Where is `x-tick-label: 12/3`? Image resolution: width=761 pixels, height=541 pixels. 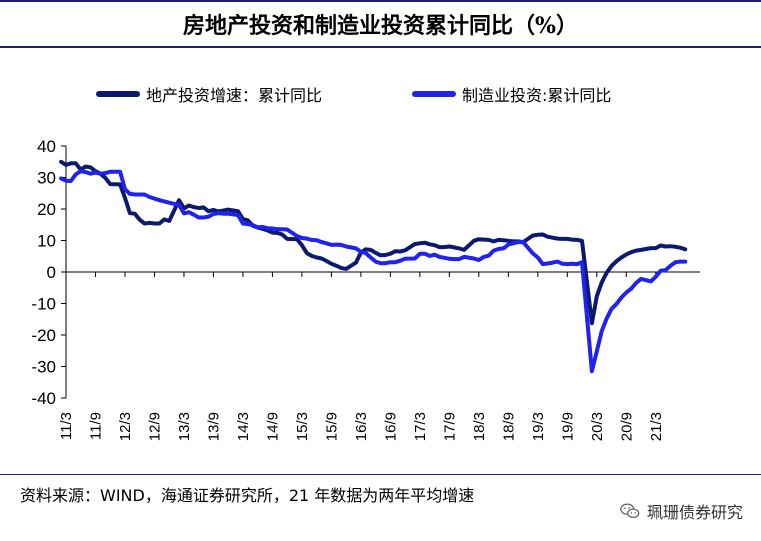 x-tick-label: 12/3 is located at coordinates (125, 426).